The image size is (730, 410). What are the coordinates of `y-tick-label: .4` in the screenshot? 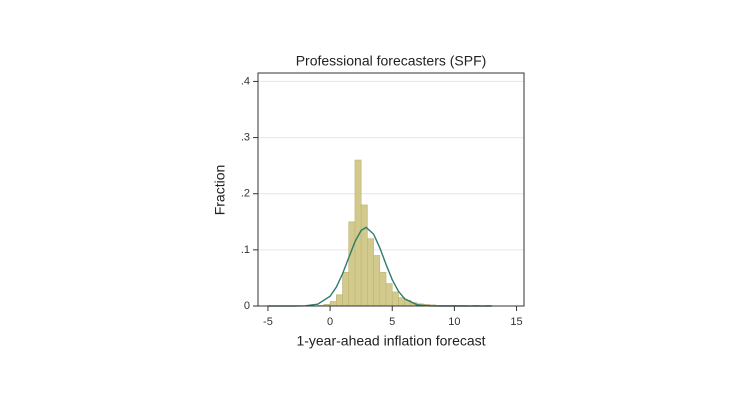 It's located at (245, 81).